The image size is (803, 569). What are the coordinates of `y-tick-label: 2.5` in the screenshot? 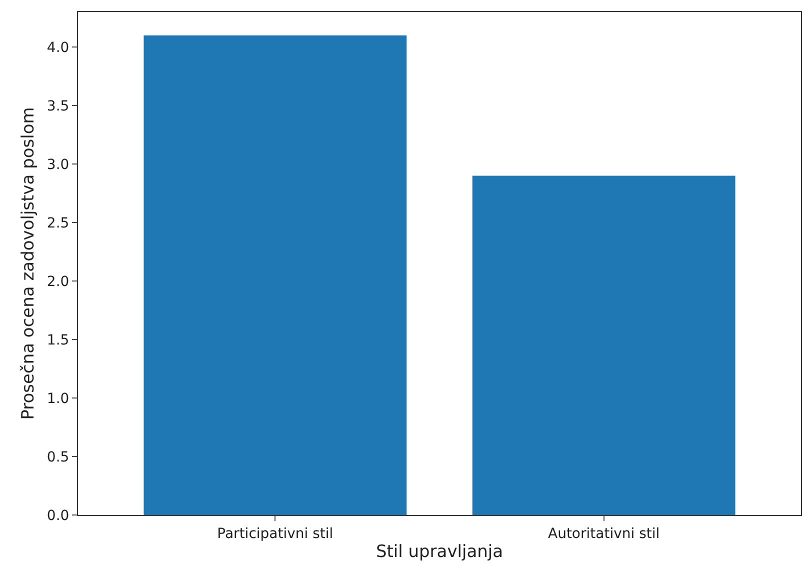 It's located at (58, 223).